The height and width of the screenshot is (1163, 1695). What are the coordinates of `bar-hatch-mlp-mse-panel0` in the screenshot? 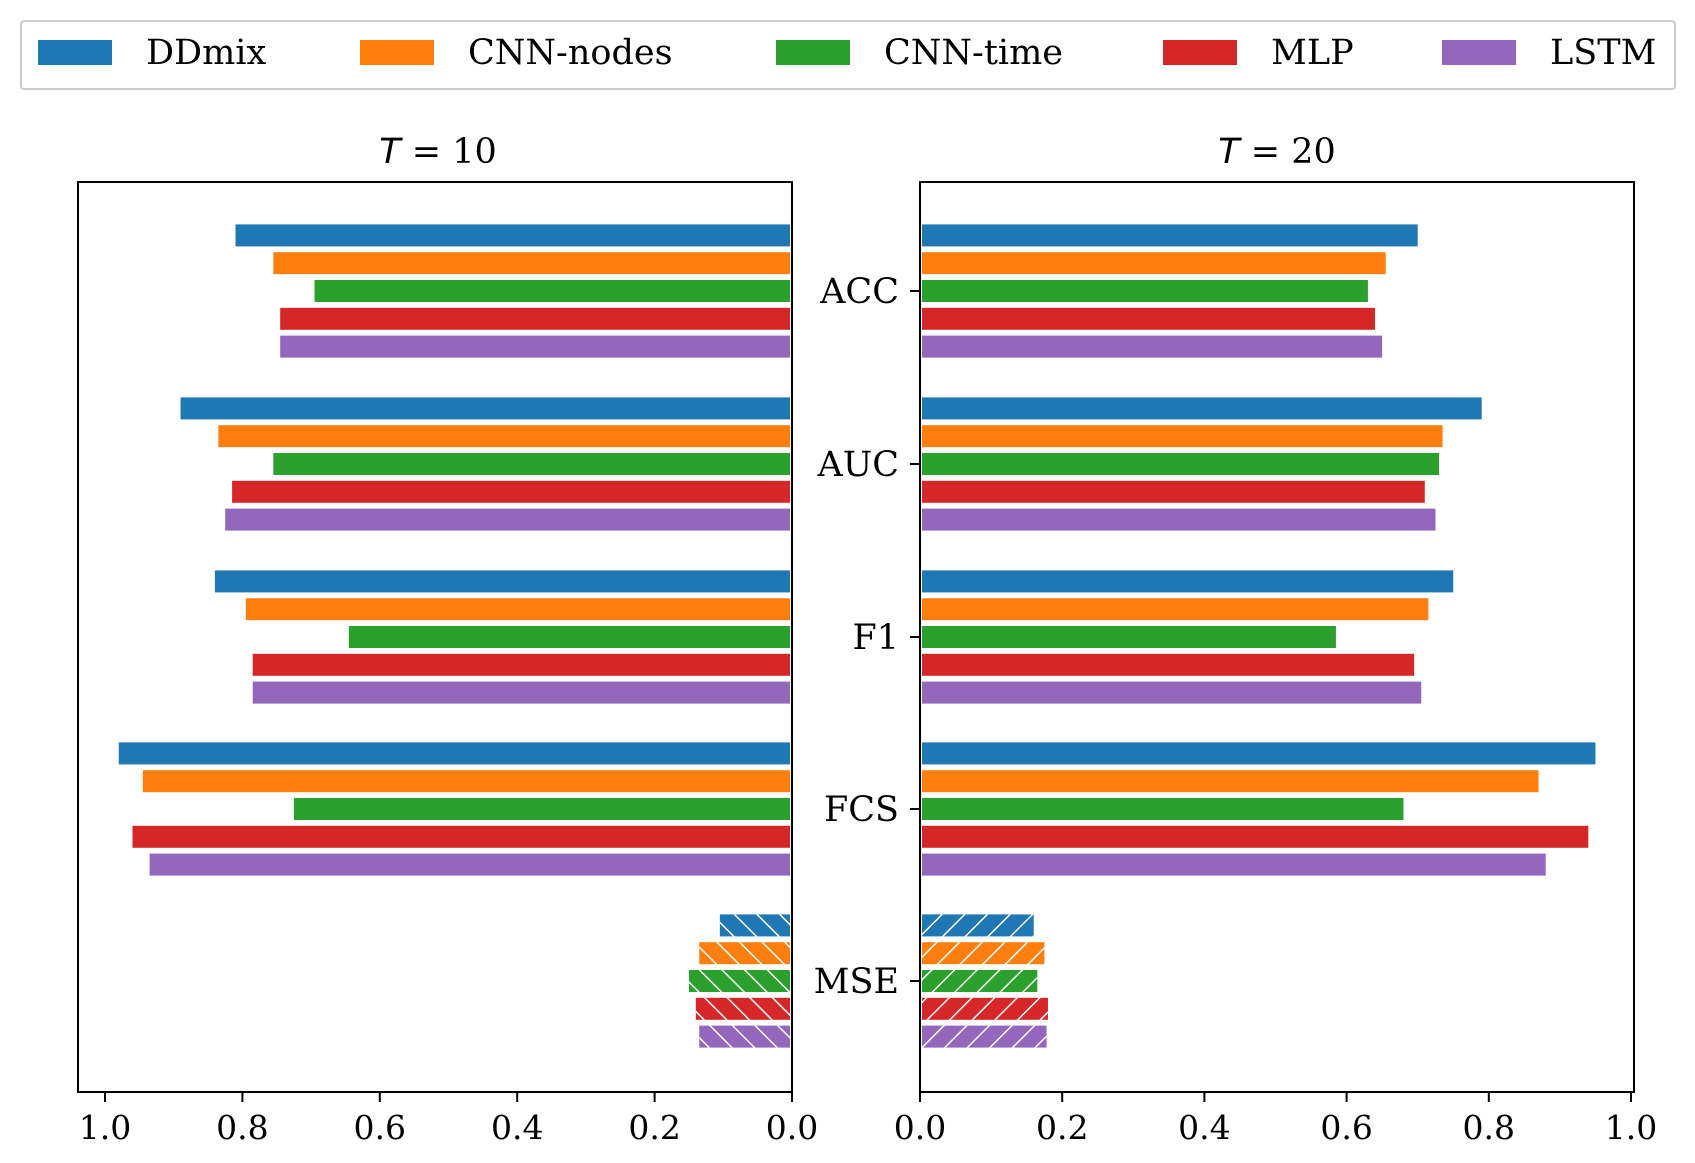 It's located at (742, 1008).